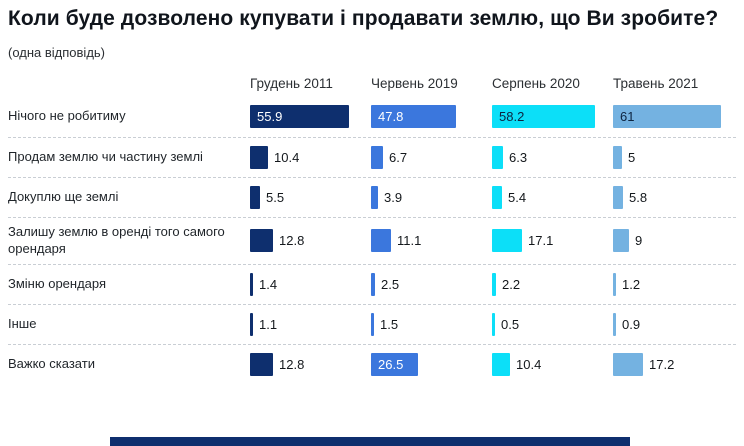 The width and height of the screenshot is (744, 446). What do you see at coordinates (391, 364) in the screenshot?
I see `bar-value: 26.5` at bounding box center [391, 364].